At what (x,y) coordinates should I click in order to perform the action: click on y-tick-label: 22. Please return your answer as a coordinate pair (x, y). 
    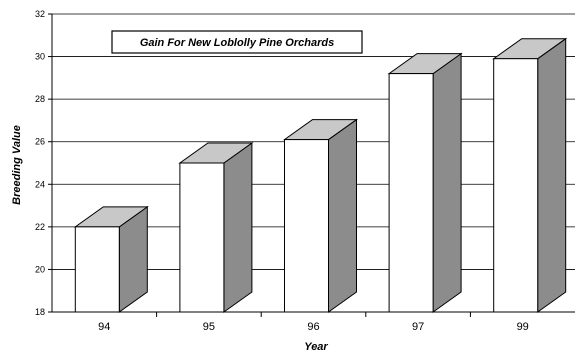
    Looking at the image, I should click on (40, 227).